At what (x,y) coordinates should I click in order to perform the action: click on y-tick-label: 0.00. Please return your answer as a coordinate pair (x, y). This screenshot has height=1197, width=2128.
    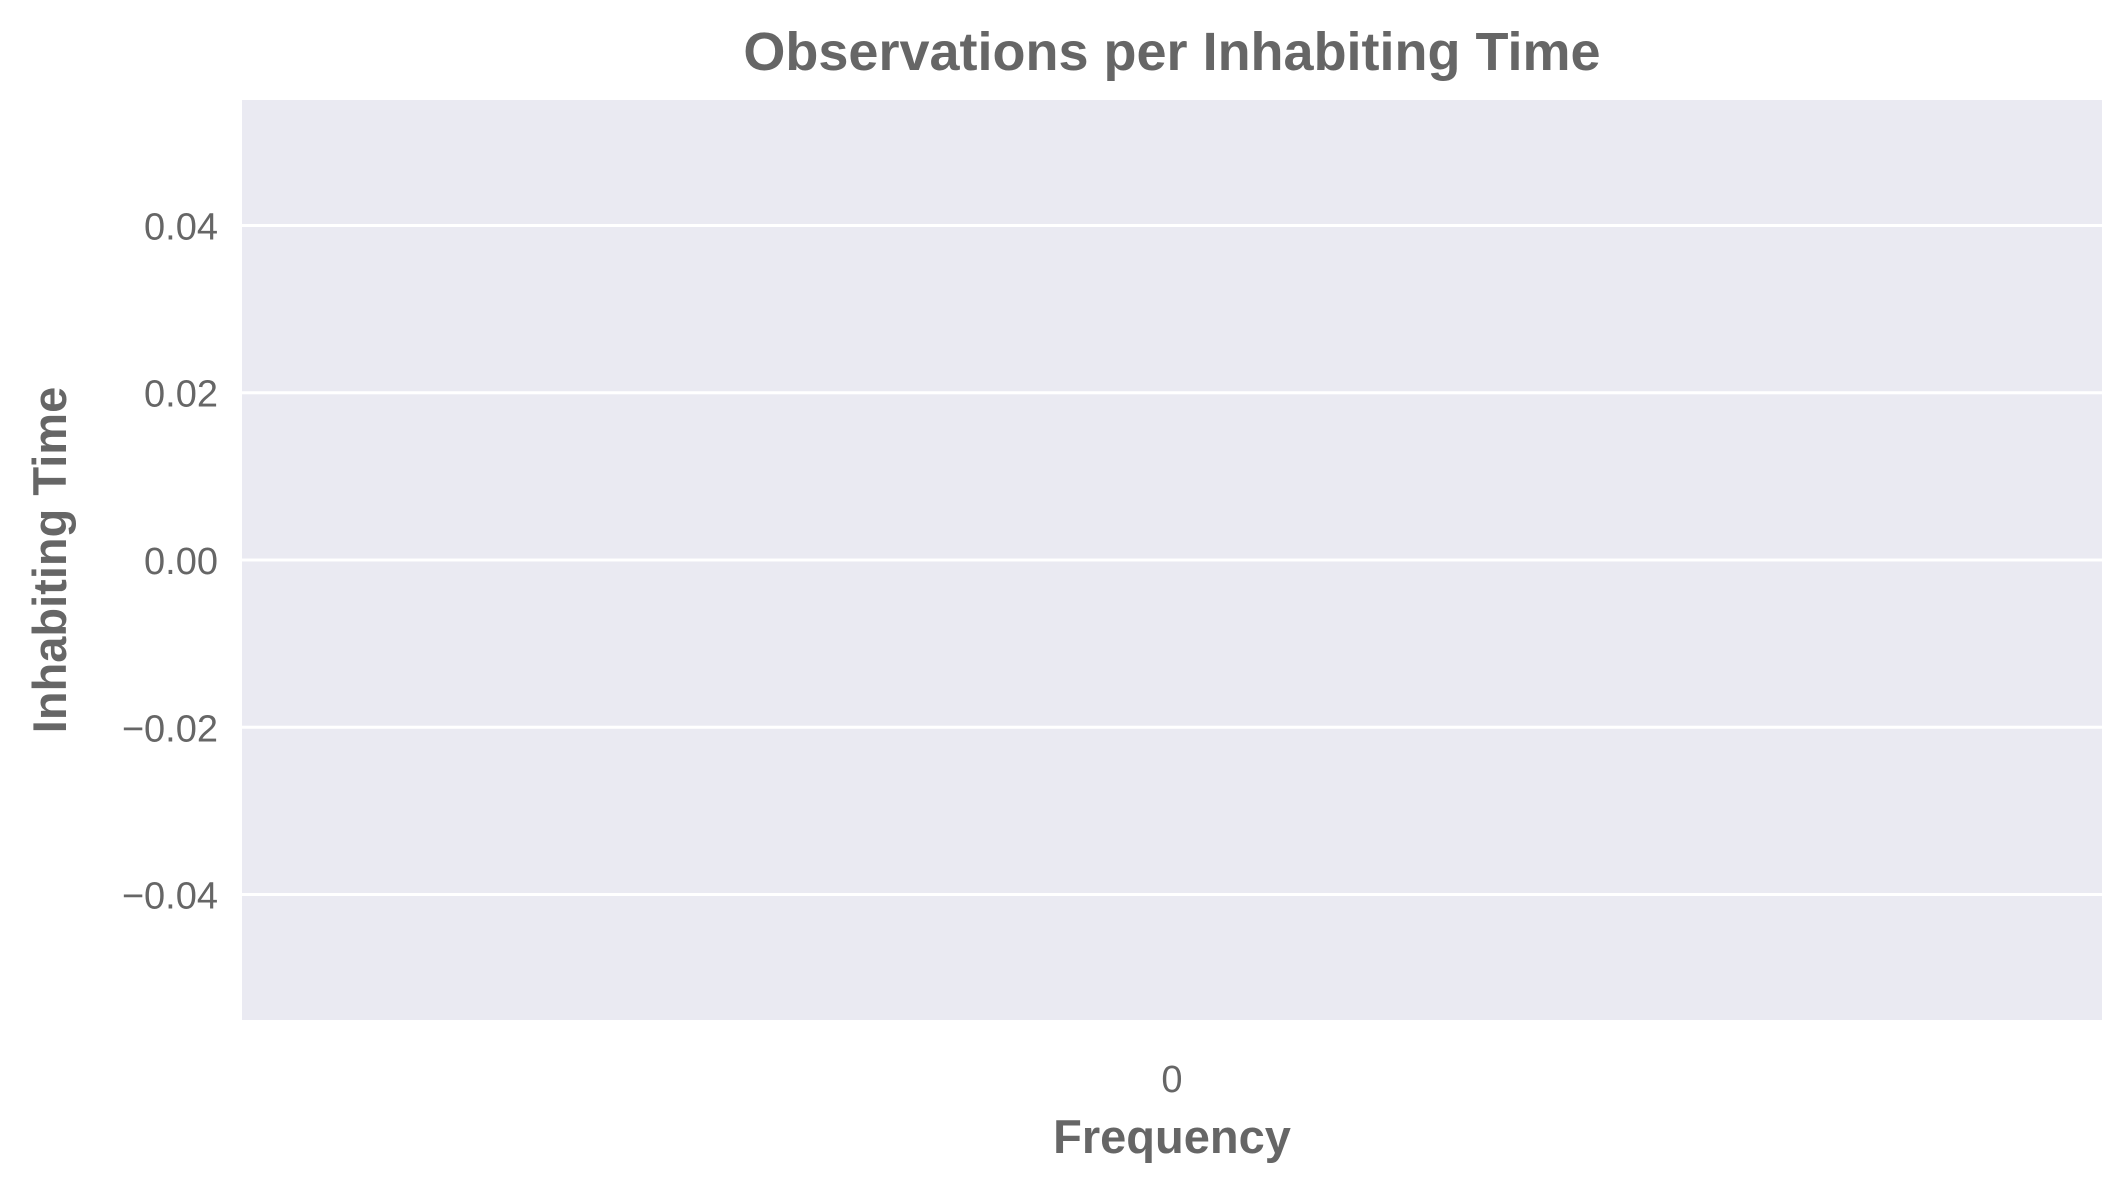
    Looking at the image, I should click on (181, 562).